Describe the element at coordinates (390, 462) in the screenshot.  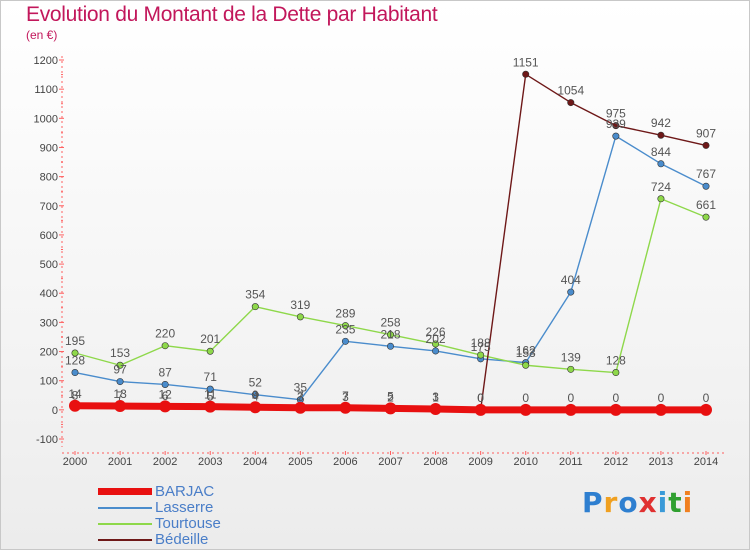
I see `x-tick-label: 2007` at that location.